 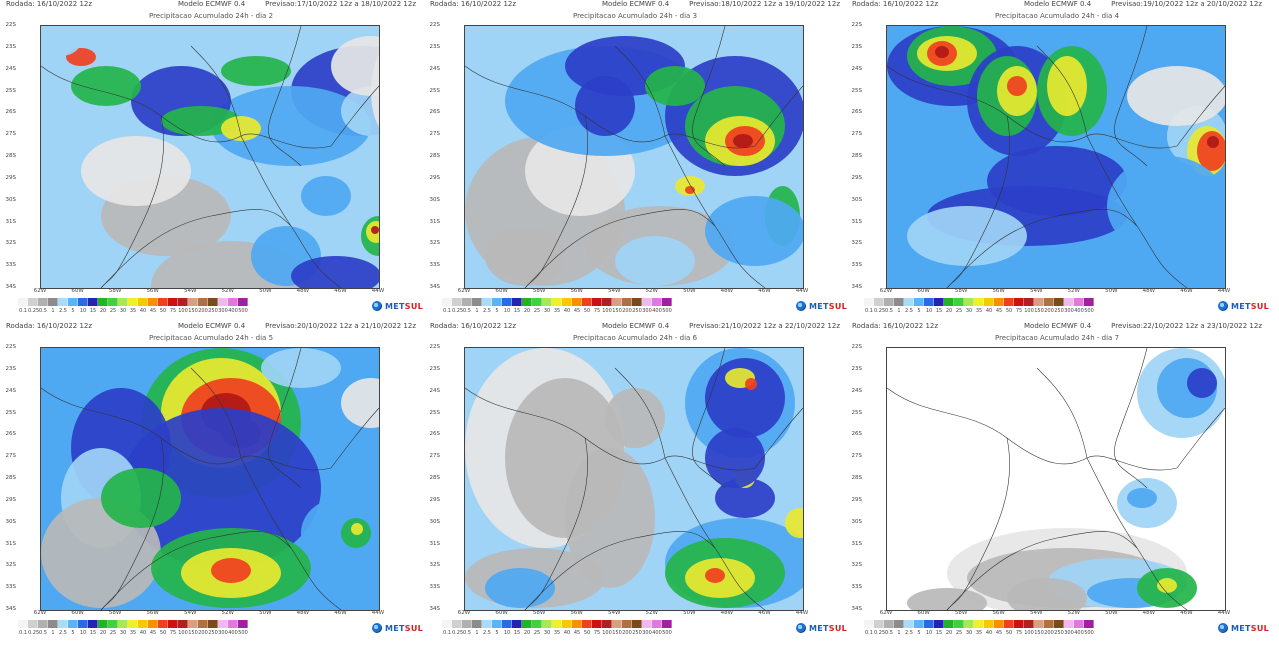 What do you see at coordinates (627, 311) in the screenshot?
I see `colorbar-label: 200` at bounding box center [627, 311].